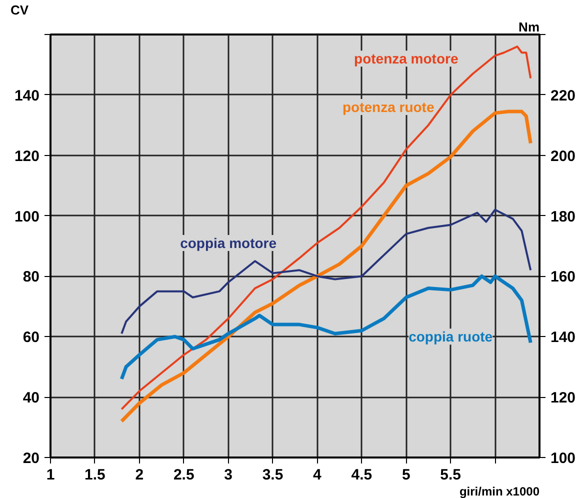  I want to click on x-tick-label: 1, so click(50, 475).